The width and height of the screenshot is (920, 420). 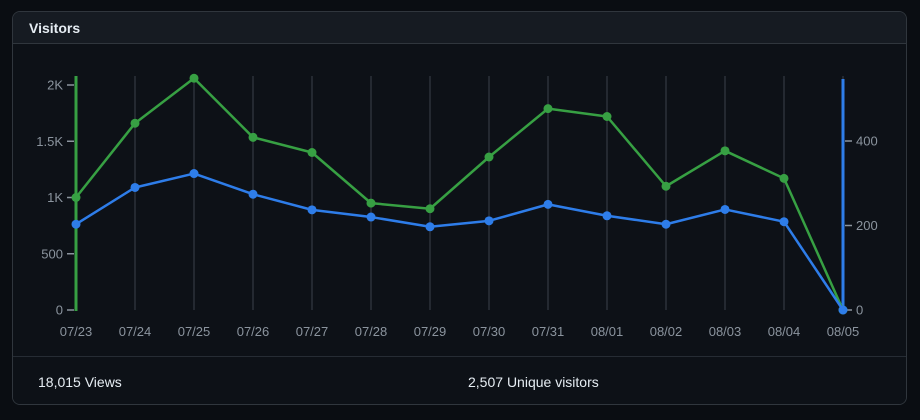 What do you see at coordinates (59, 310) in the screenshot?
I see `left-axis-tick-label: 0` at bounding box center [59, 310].